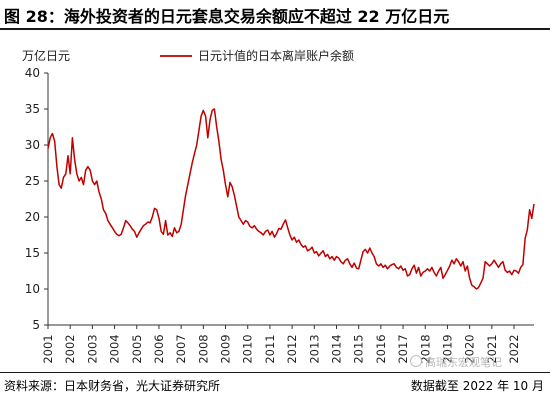 Image resolution: width=550 pixels, height=400 pixels. Describe the element at coordinates (425, 348) in the screenshot. I see `x-tick-label: 2018` at that location.